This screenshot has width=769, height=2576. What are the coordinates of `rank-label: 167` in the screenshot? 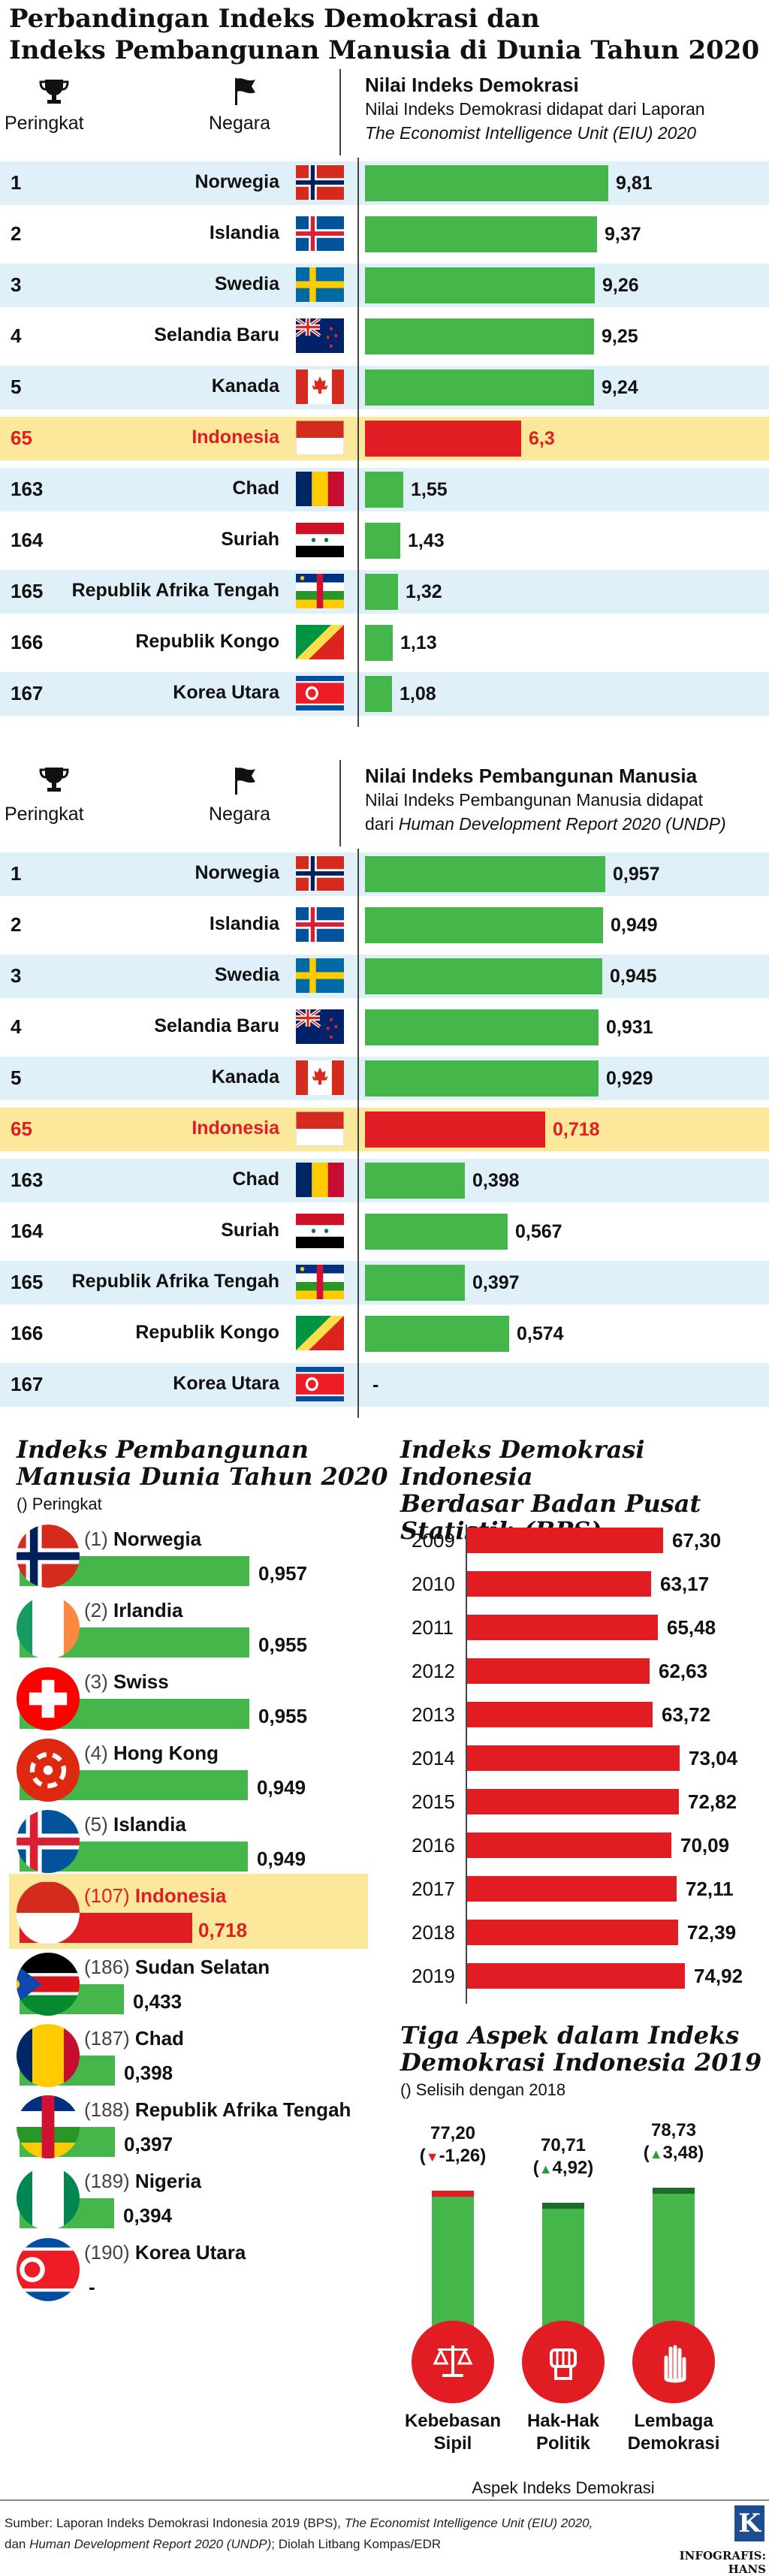 It's located at (28, 693).